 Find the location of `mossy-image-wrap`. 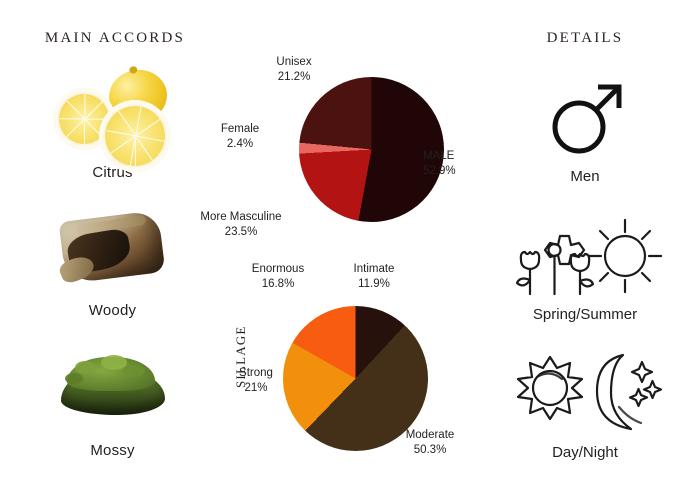

mossy-image-wrap is located at coordinates (112, 388).